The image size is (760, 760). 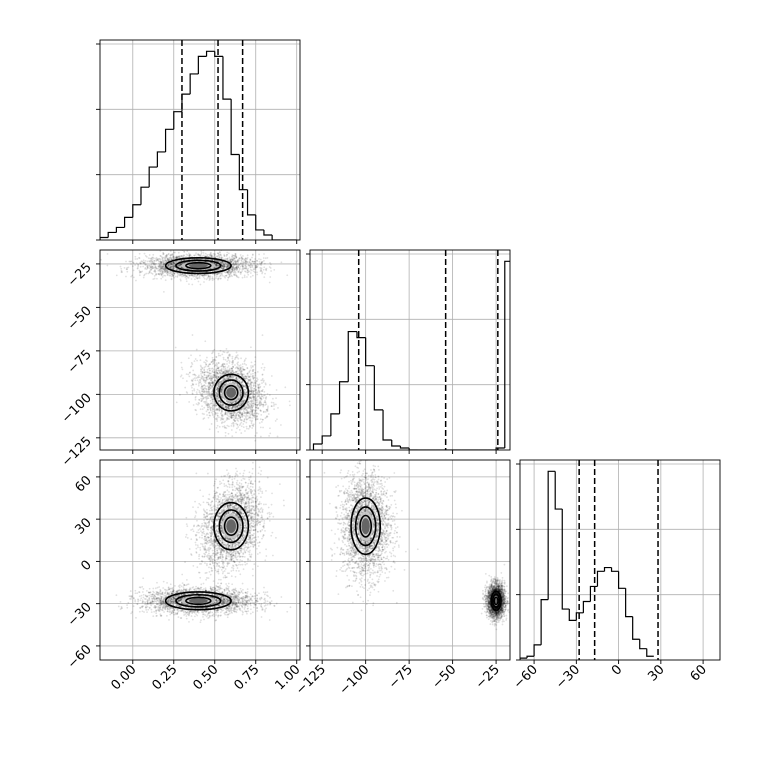 What do you see at coordinates (656, 673) in the screenshot?
I see `x-tick-label: 30` at bounding box center [656, 673].